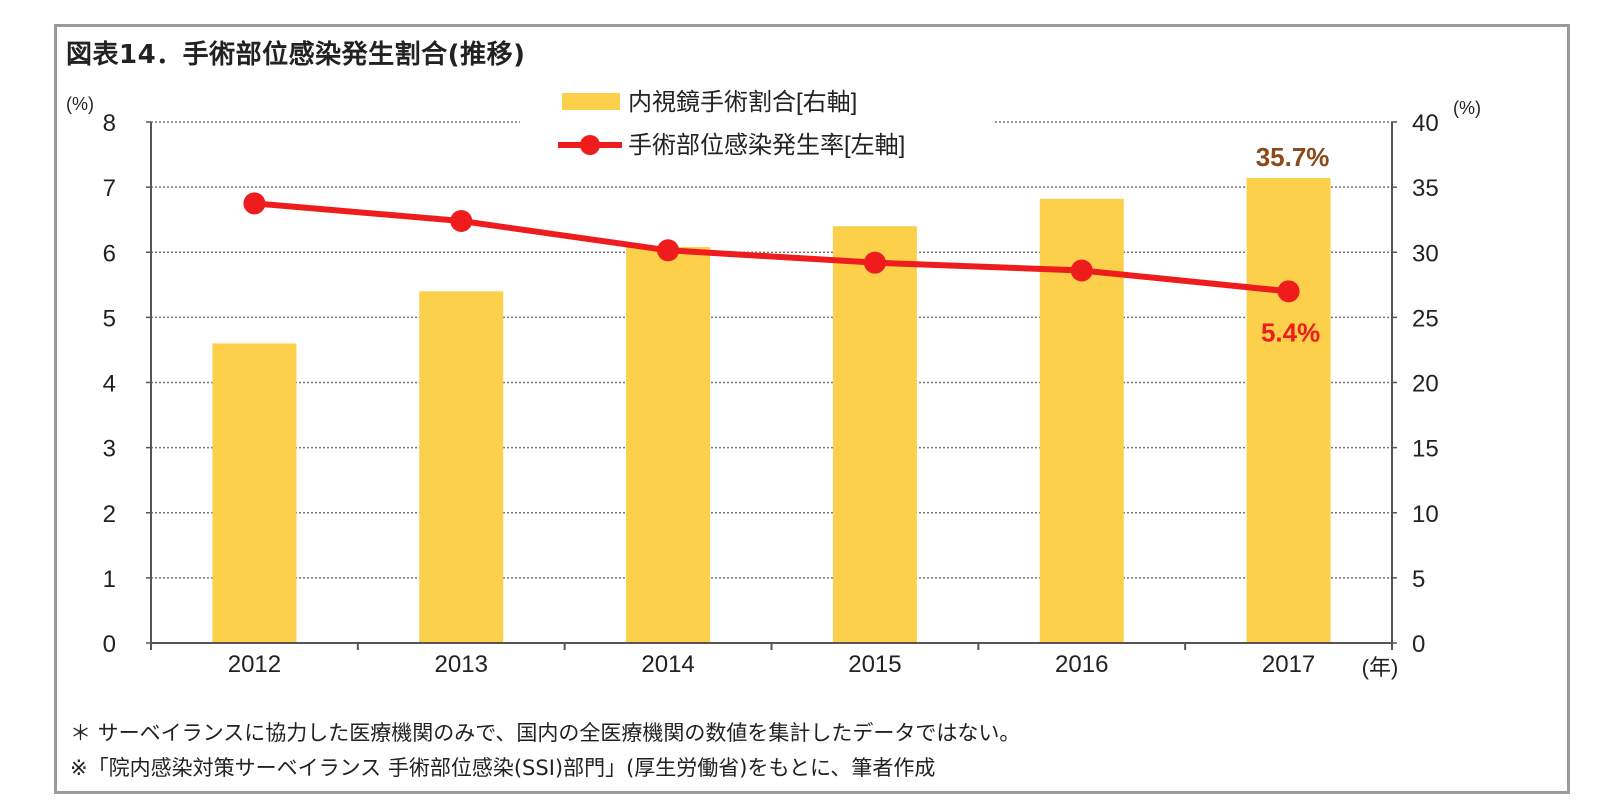 The image size is (1622, 810). What do you see at coordinates (109, 123) in the screenshot?
I see `y-left-tick-label: 8` at bounding box center [109, 123].